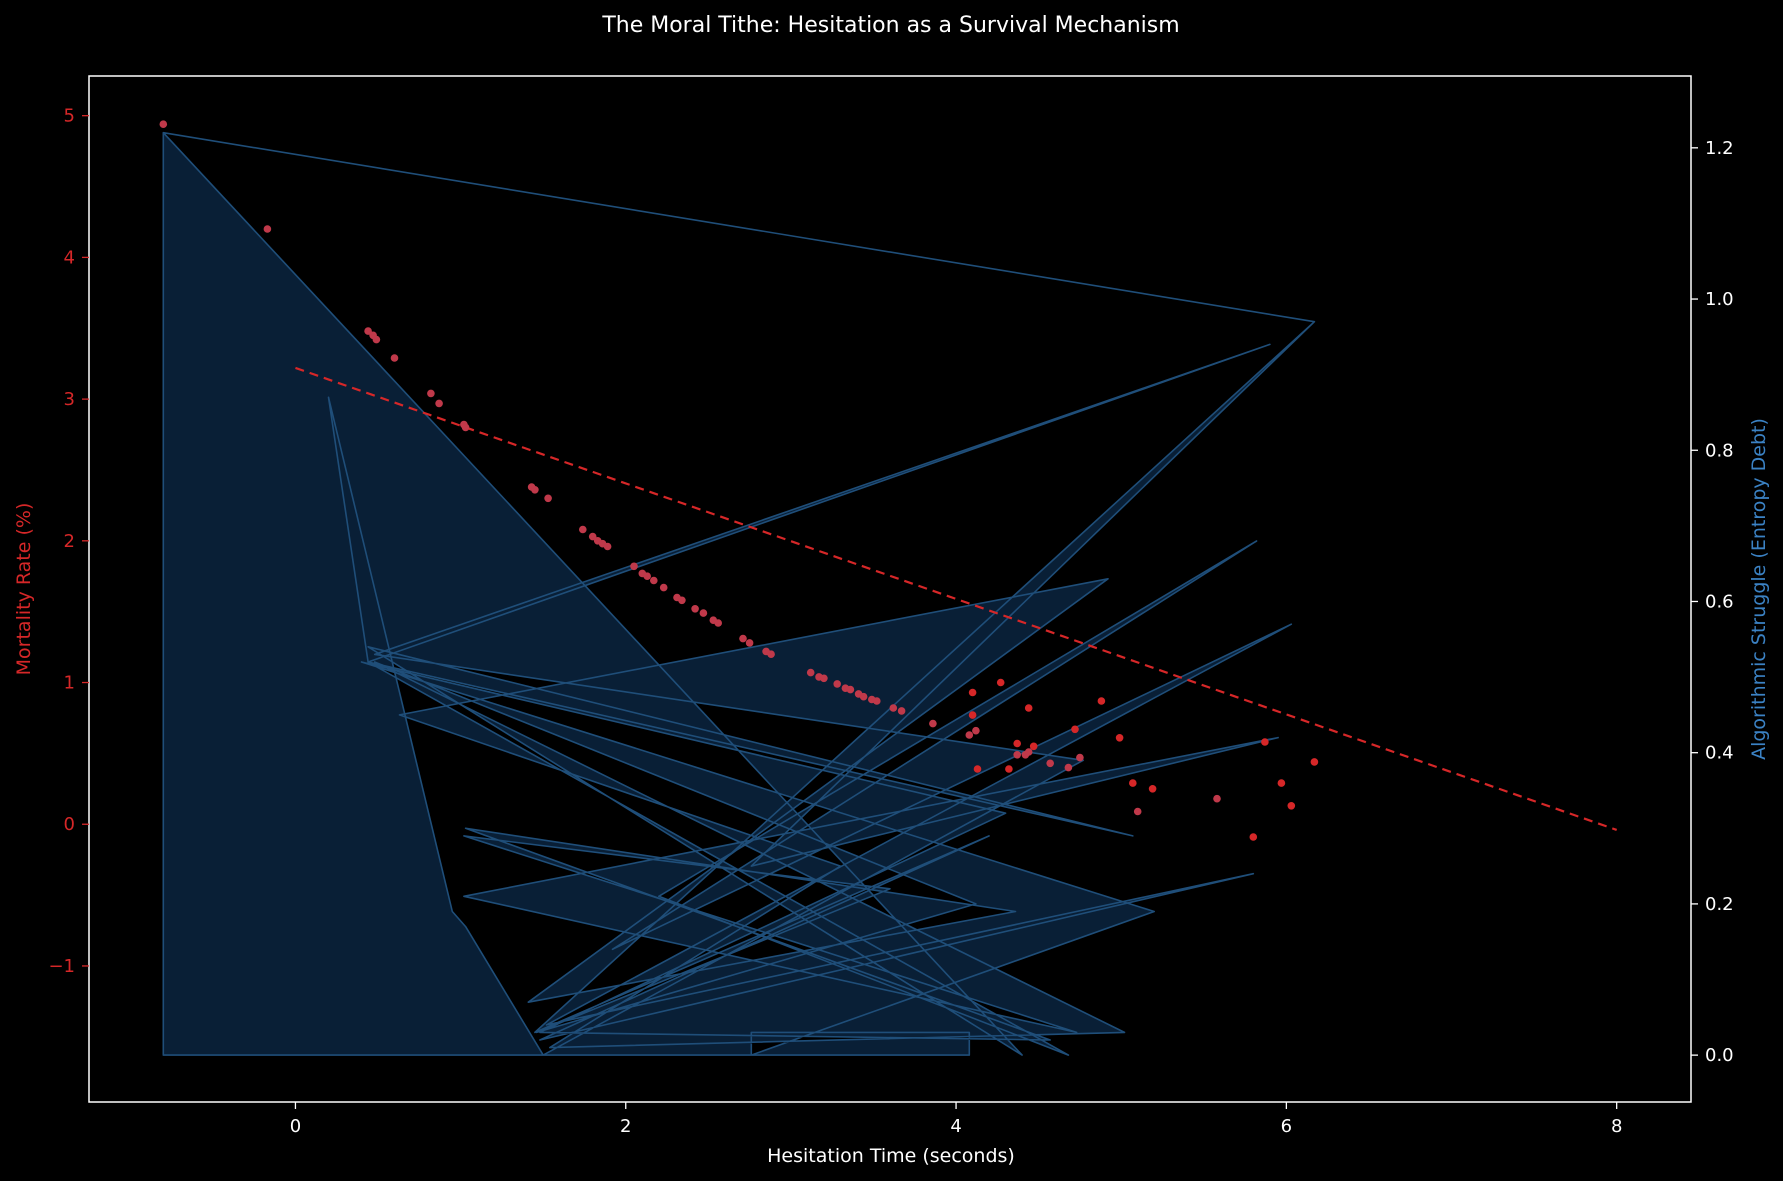 This screenshot has height=1181, width=1783. I want to click on x-axis: 0 2 4 6 8, so click(956, 1119).